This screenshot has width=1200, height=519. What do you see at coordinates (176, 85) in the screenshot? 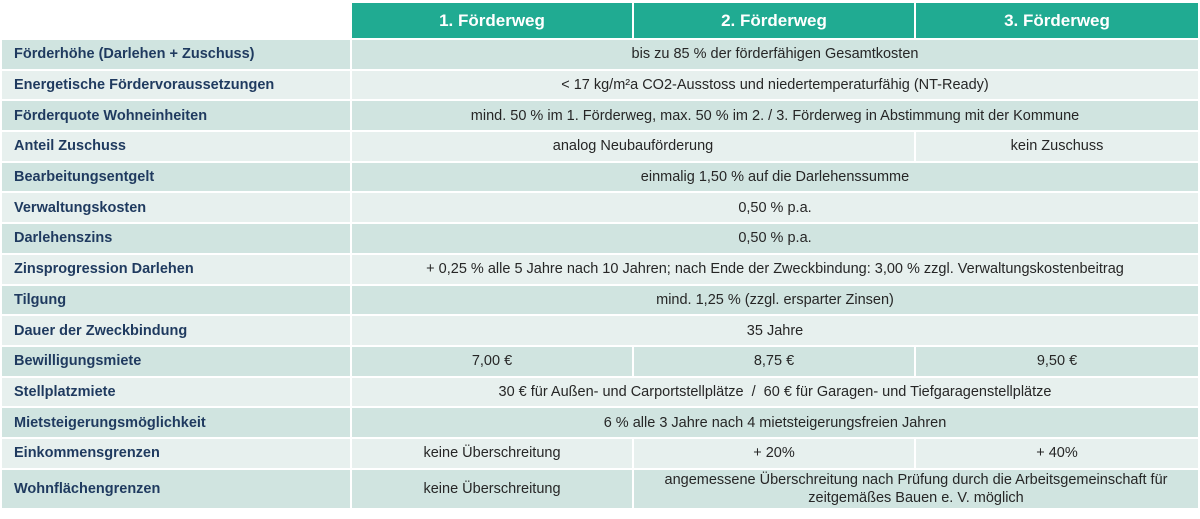
I see `row-label: Energetische Fördervoraussetzungen` at bounding box center [176, 85].